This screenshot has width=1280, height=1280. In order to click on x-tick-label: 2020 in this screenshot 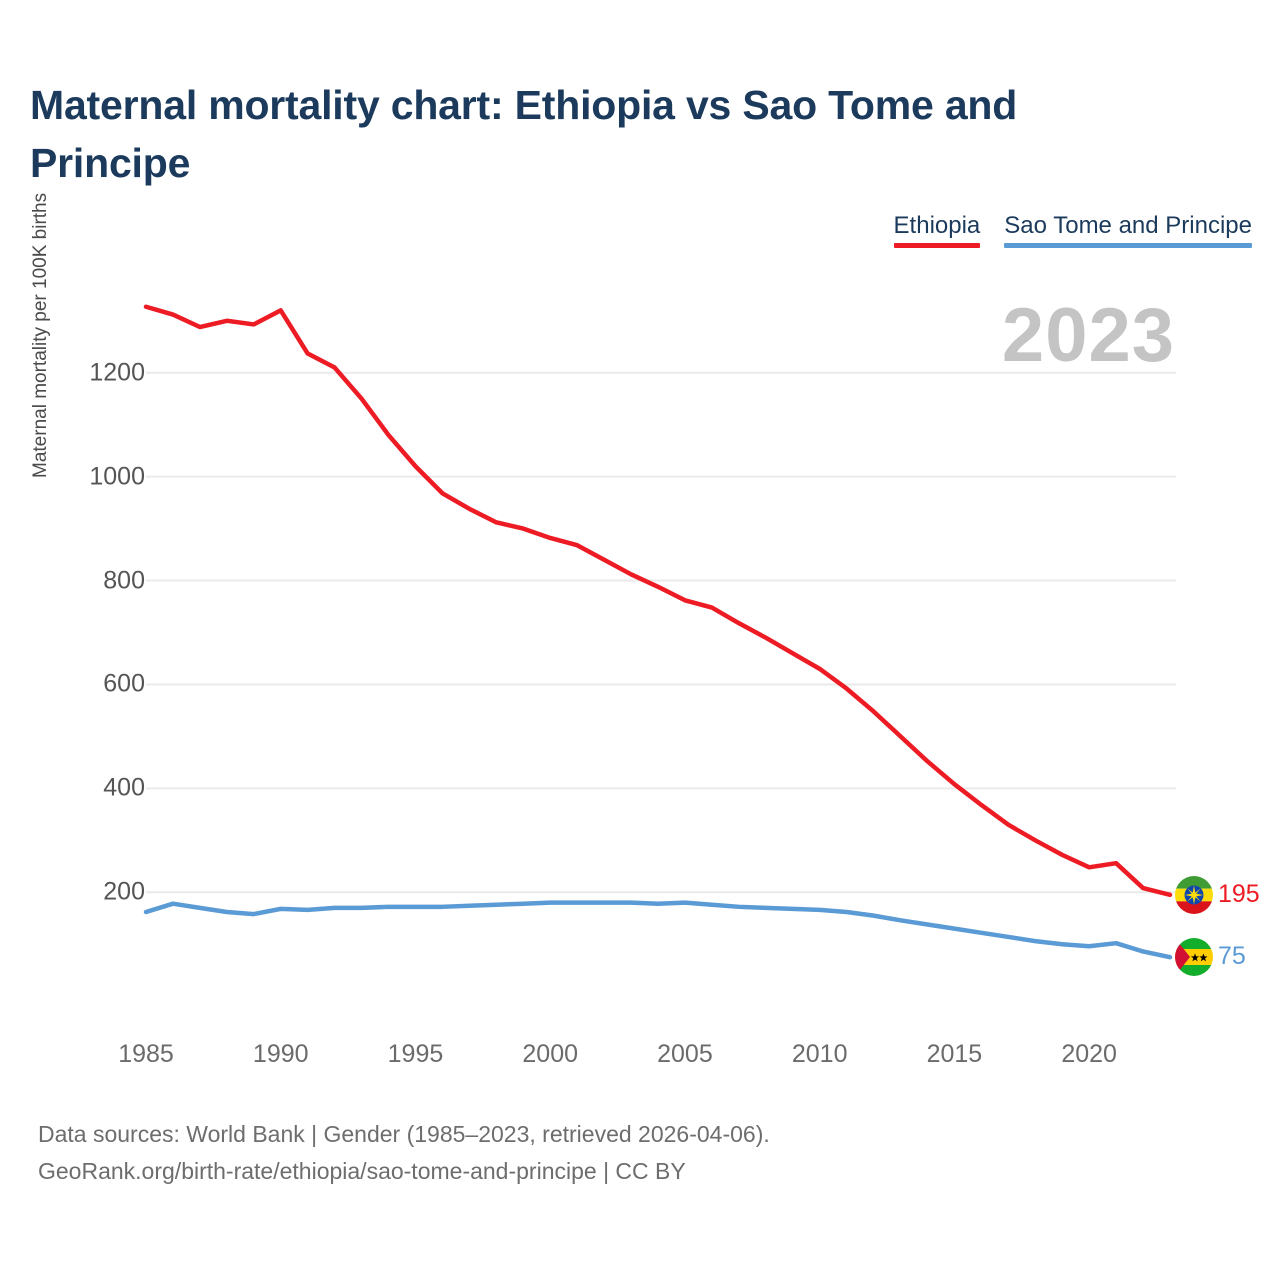, I will do `click(1089, 1054)`.